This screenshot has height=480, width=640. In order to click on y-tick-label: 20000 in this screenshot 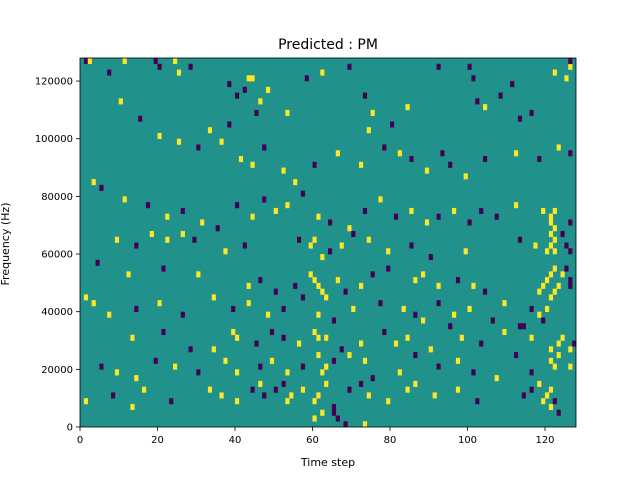, I will do `click(57, 370)`.